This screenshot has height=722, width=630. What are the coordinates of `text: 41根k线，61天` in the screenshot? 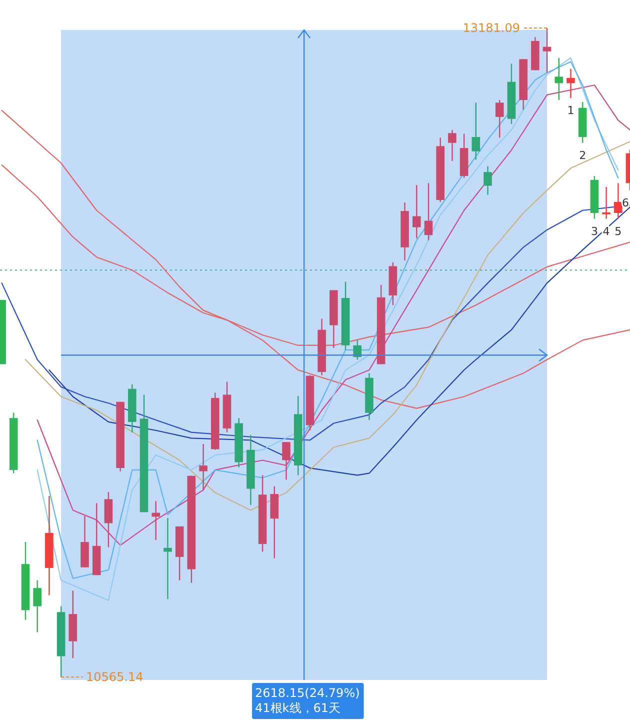 It's located at (298, 708).